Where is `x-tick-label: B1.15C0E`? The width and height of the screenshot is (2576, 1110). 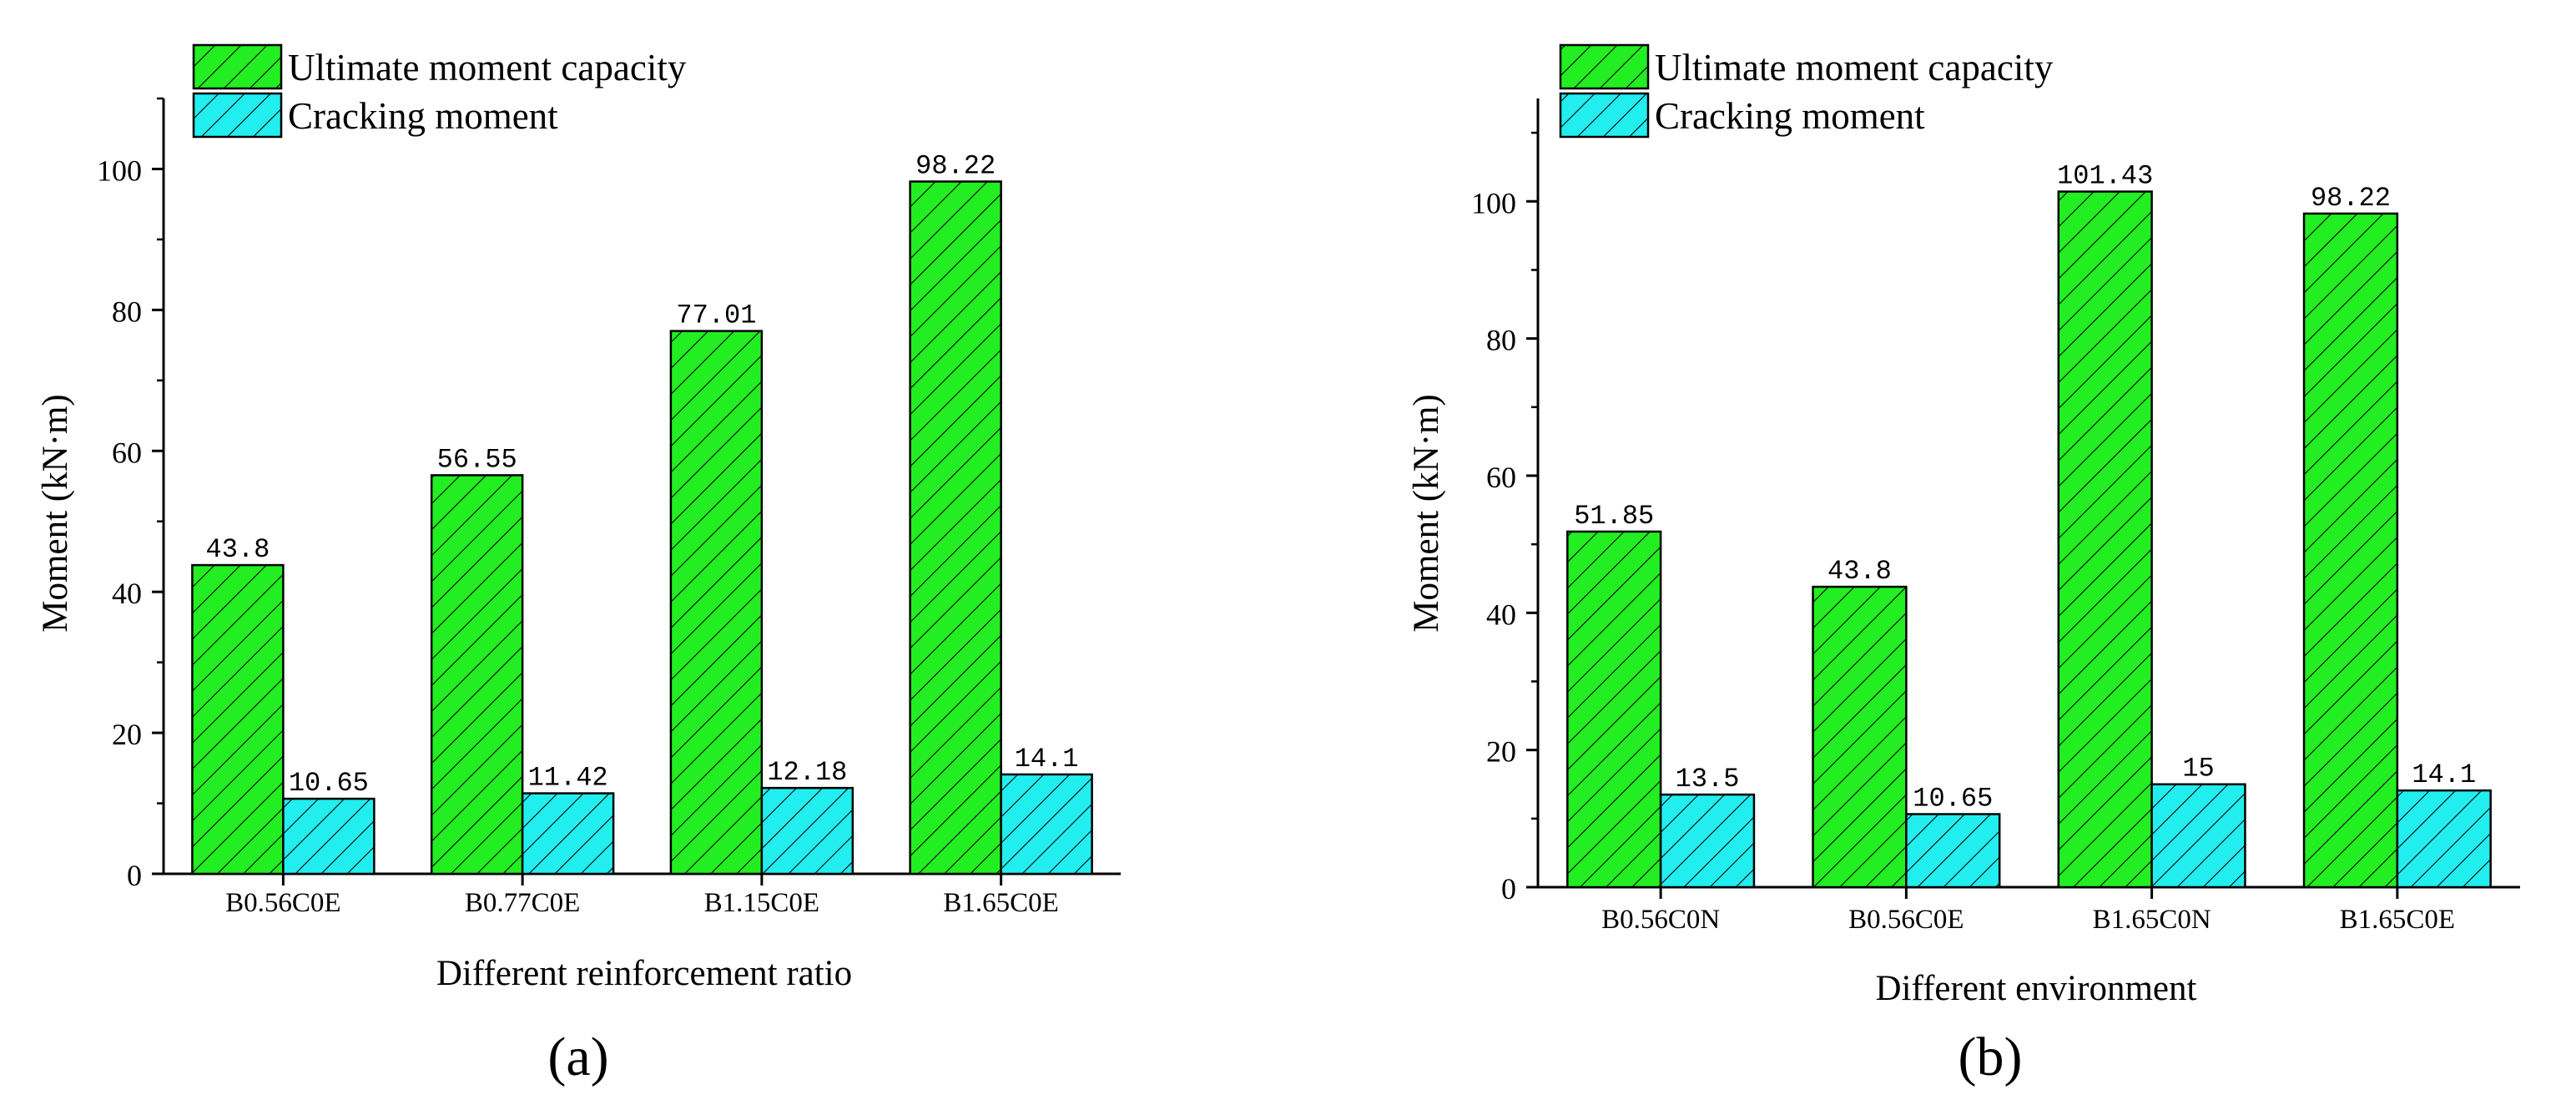 x-tick-label: B1.15C0E is located at coordinates (761, 903).